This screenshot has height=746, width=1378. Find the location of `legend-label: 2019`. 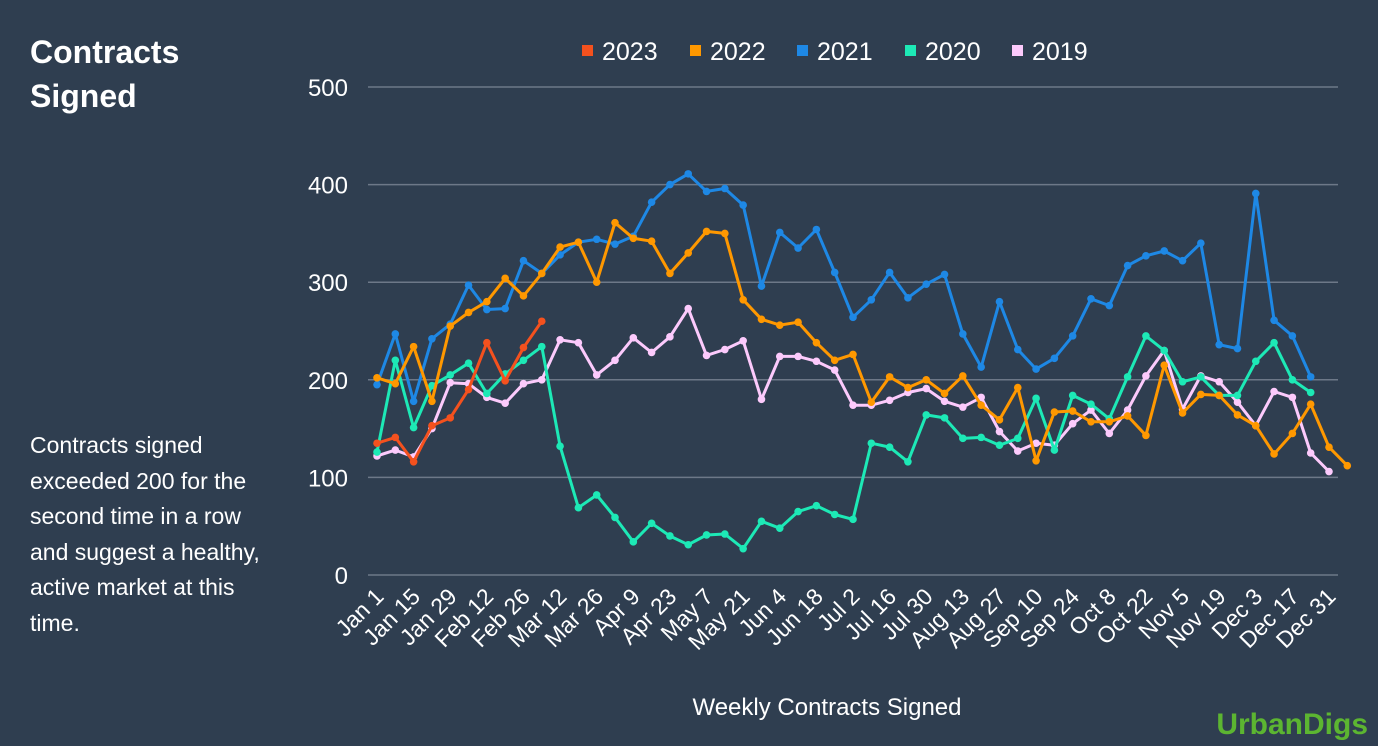

legend-label: 2019 is located at coordinates (1060, 52).